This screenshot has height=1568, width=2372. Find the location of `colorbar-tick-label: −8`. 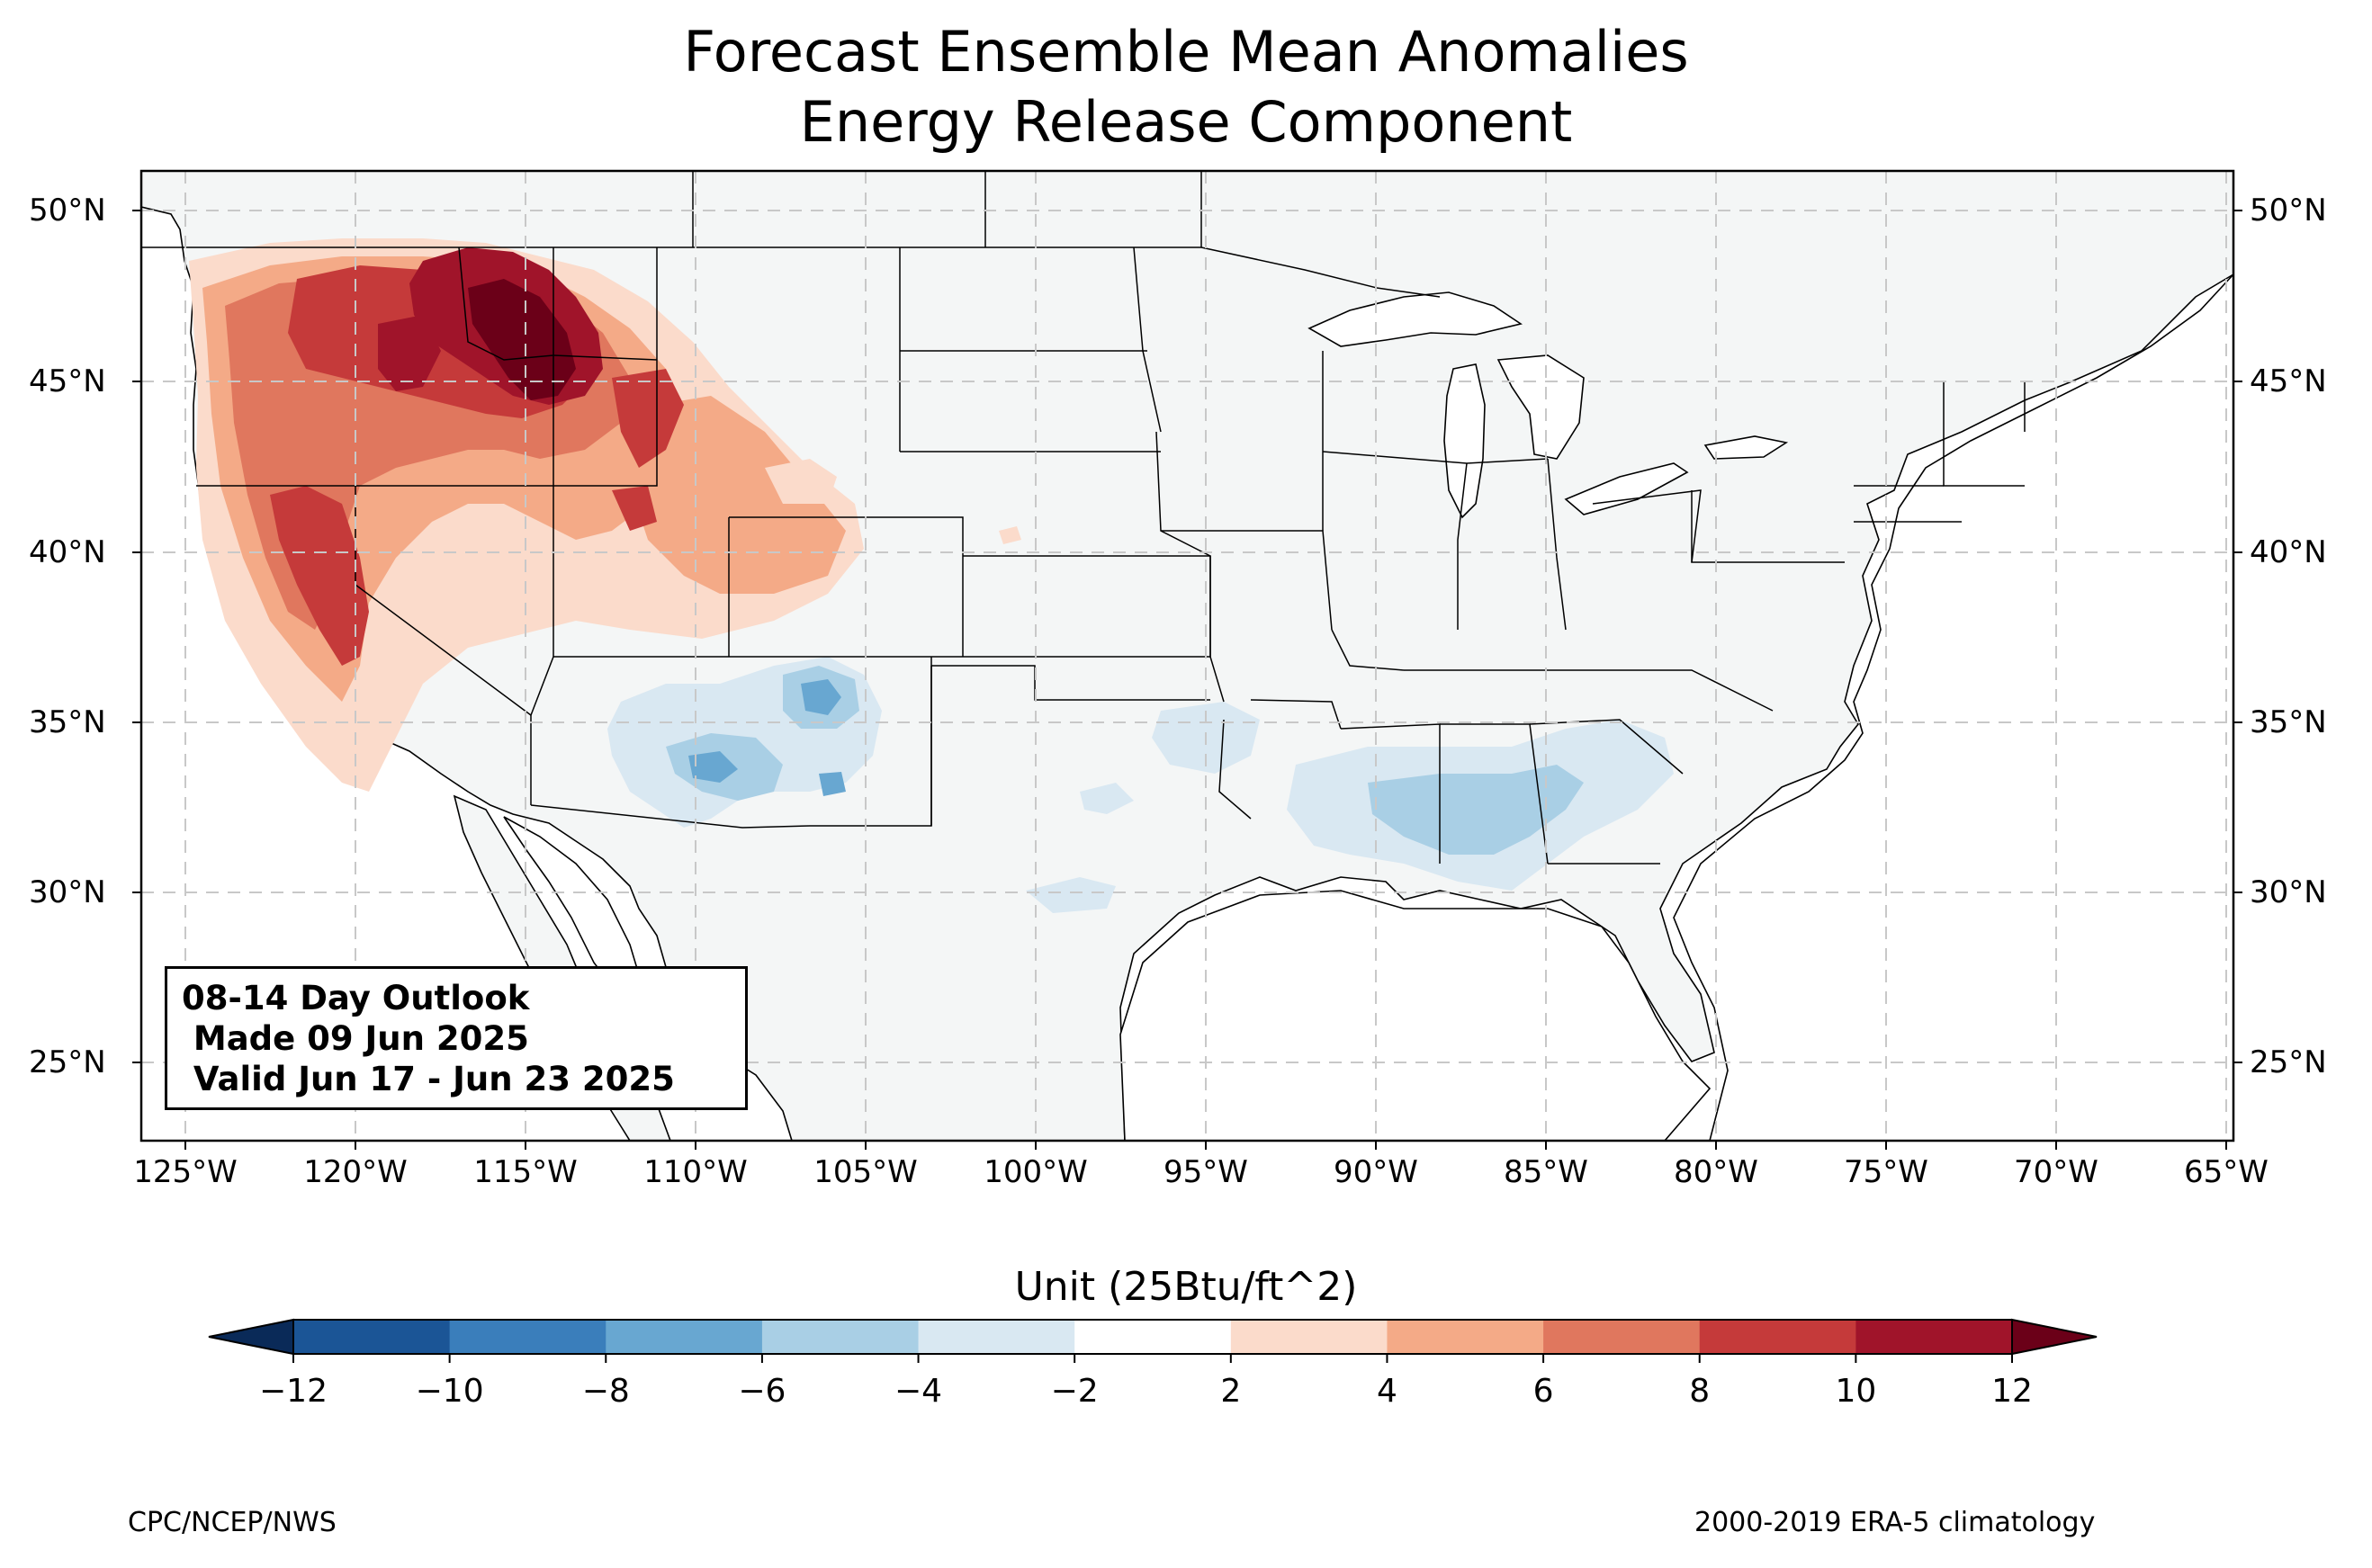

colorbar-tick-label: −8 is located at coordinates (605, 1391).